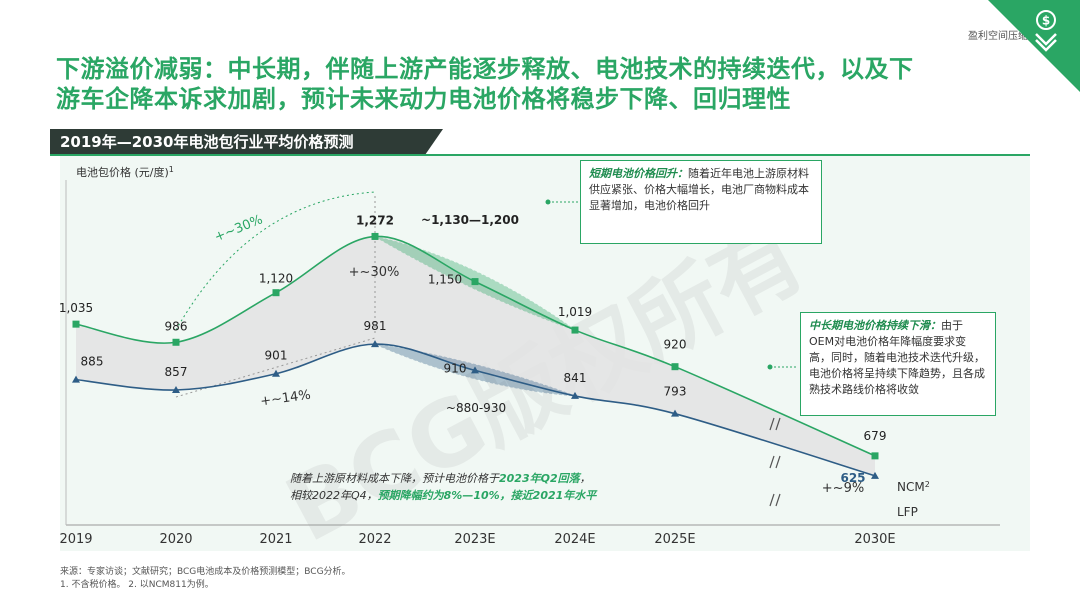 The height and width of the screenshot is (608, 1080). Describe the element at coordinates (770, 367) in the screenshot. I see `callout-long-dot` at that location.